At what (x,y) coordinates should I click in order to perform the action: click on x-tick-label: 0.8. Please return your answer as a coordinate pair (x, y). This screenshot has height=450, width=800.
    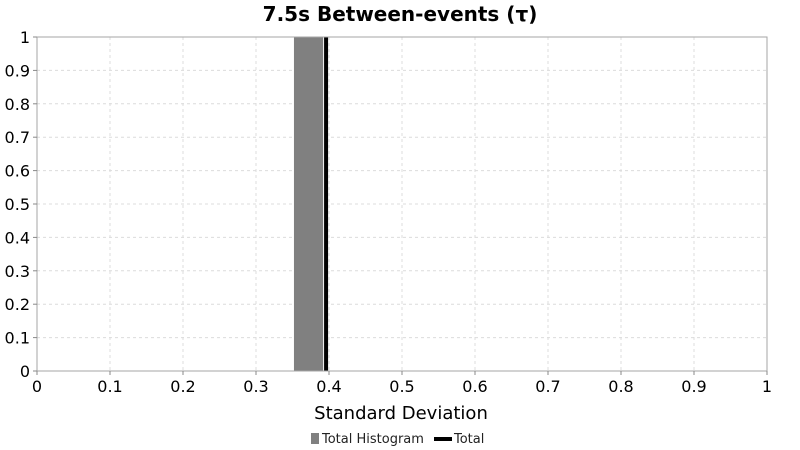
    Looking at the image, I should click on (620, 386).